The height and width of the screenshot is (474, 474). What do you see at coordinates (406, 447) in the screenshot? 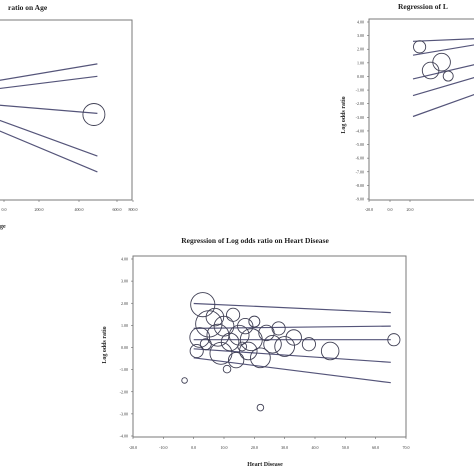
I see `x-tick-label: 70.0` at bounding box center [406, 447].